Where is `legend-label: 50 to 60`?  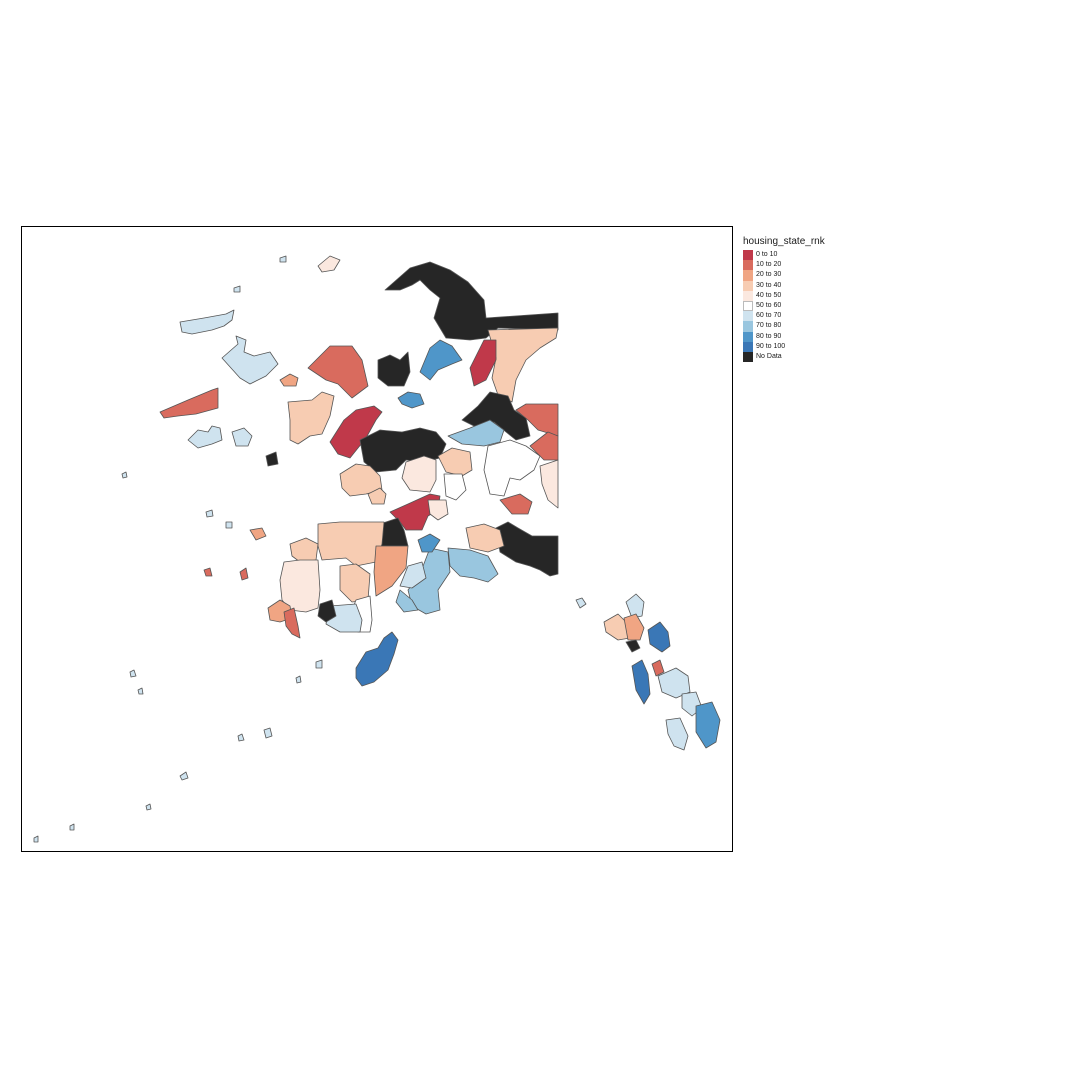 legend-label: 50 to 60 is located at coordinates (769, 306).